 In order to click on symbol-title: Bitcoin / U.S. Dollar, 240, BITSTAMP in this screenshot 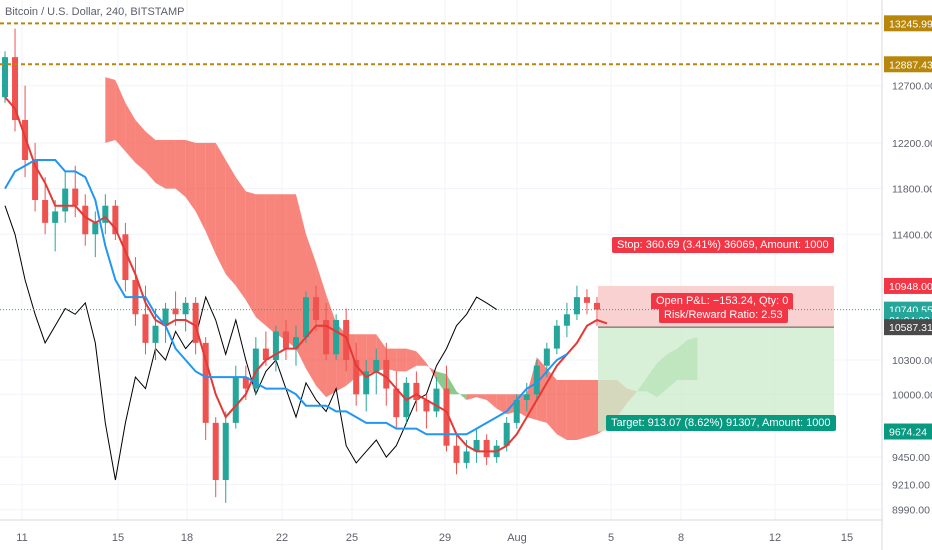, I will do `click(95, 12)`.